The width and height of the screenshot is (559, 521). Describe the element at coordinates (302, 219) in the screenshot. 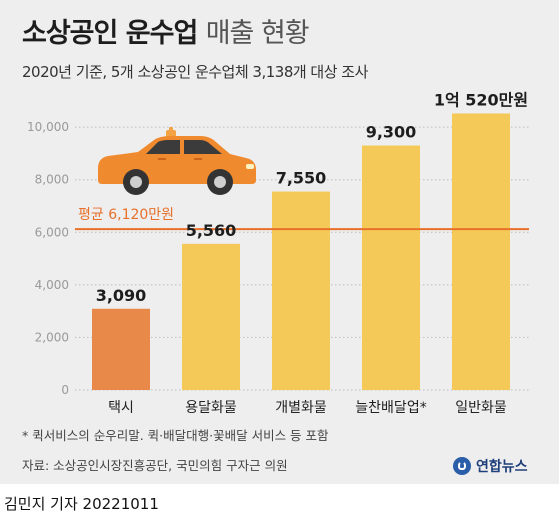

I see `average-line: 평균 6,120만원` at that location.